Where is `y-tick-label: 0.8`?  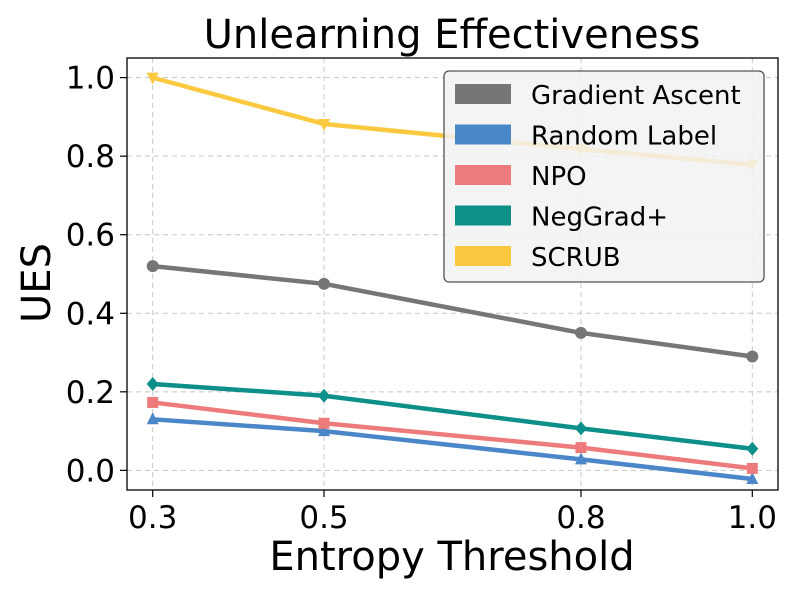
y-tick-label: 0.8 is located at coordinates (90, 157).